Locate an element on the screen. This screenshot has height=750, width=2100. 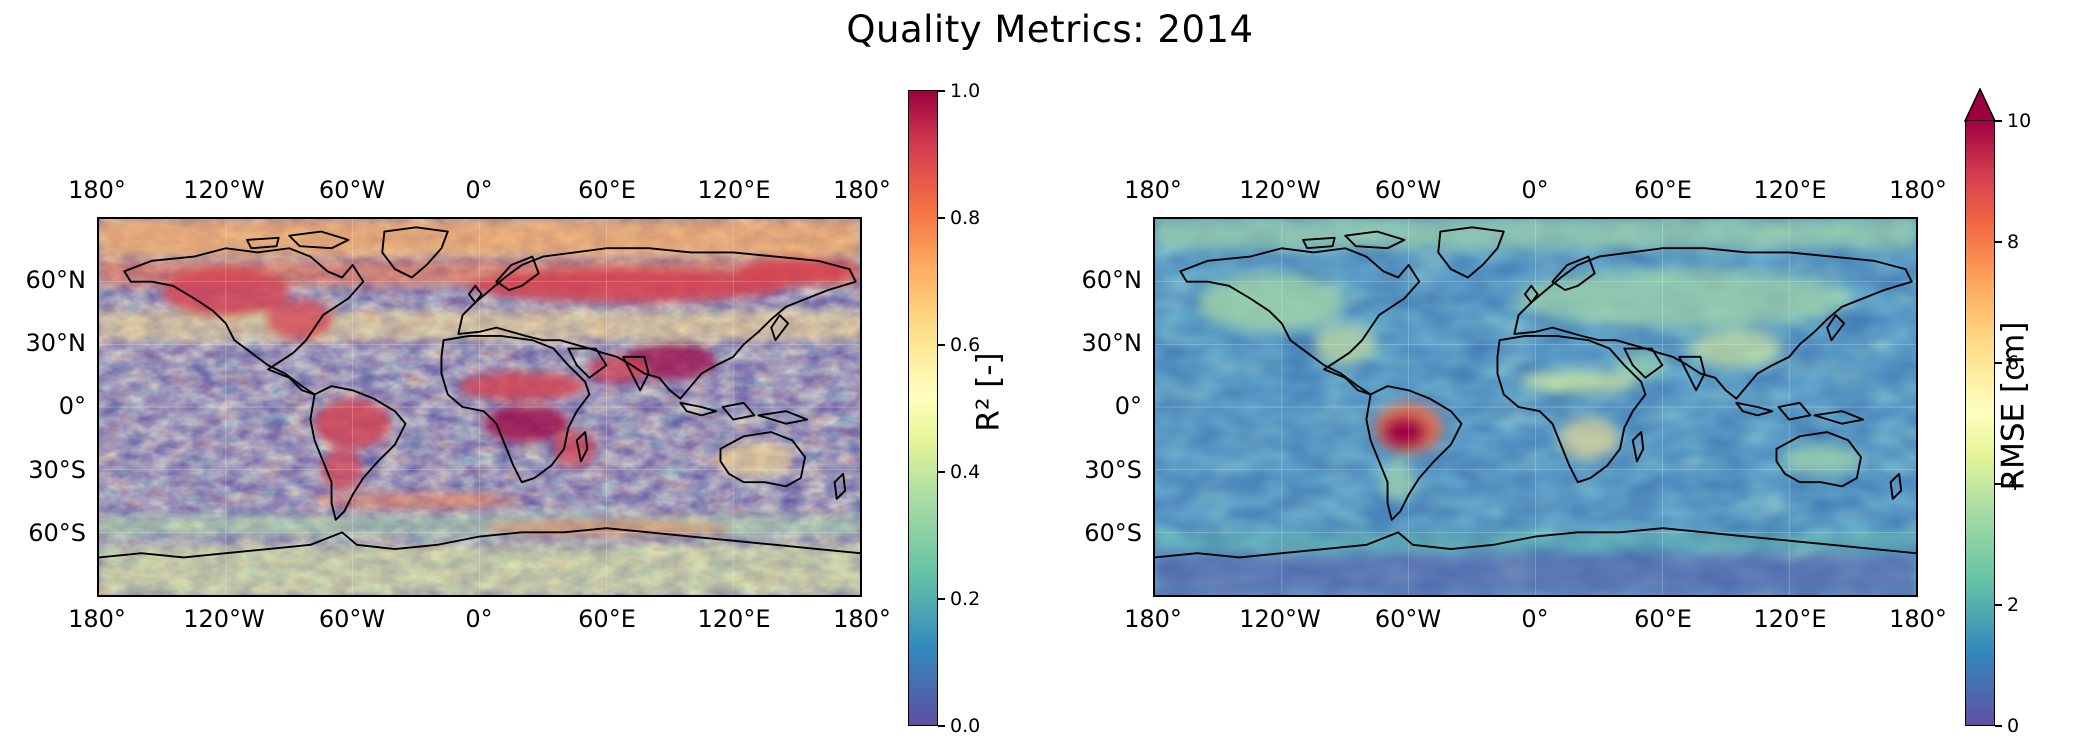
colorbar-tick-label: 0.6 is located at coordinates (965, 345).